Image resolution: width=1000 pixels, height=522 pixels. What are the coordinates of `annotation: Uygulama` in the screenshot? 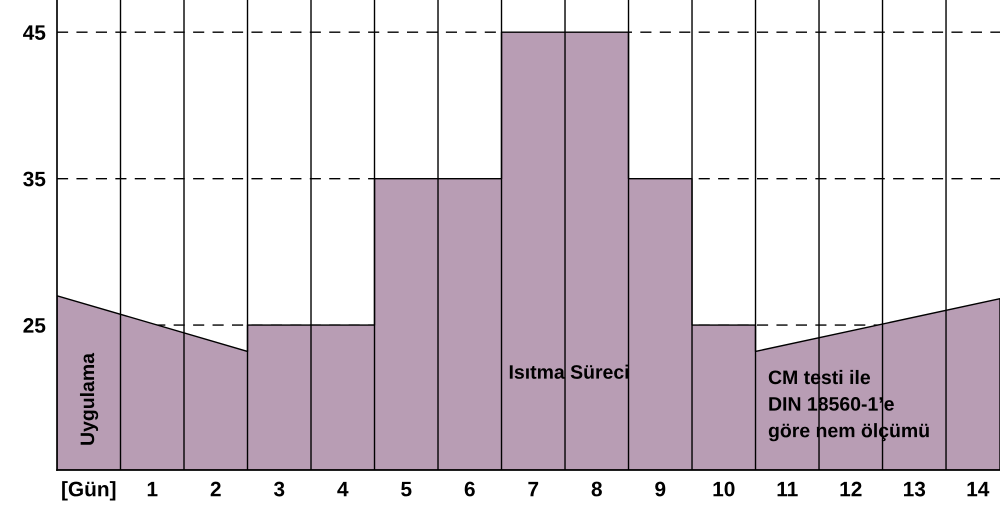 It's located at (89, 398).